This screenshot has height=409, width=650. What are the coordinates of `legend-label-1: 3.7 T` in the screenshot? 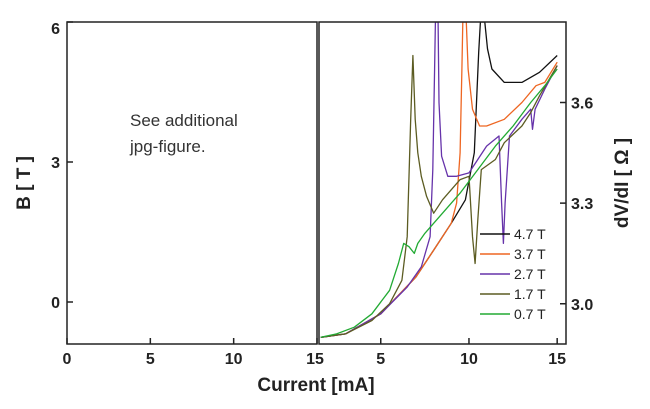 It's located at (530, 254).